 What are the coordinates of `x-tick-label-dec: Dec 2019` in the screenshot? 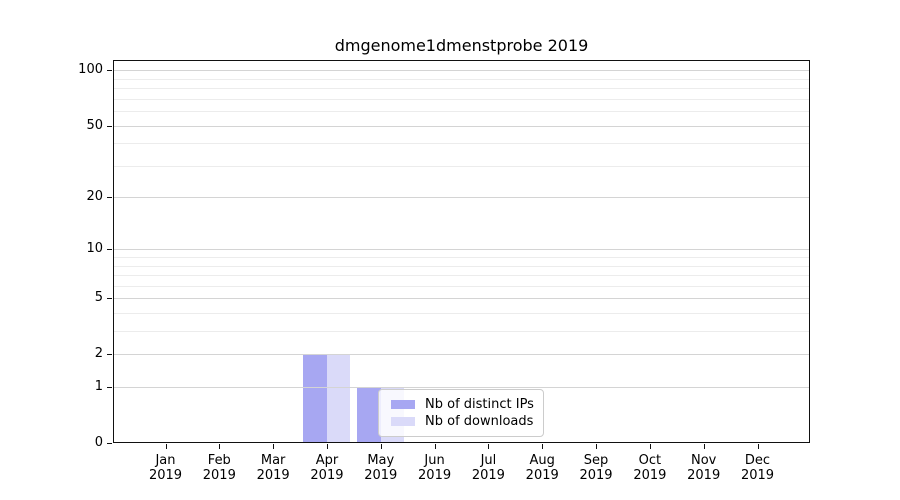 It's located at (758, 468).